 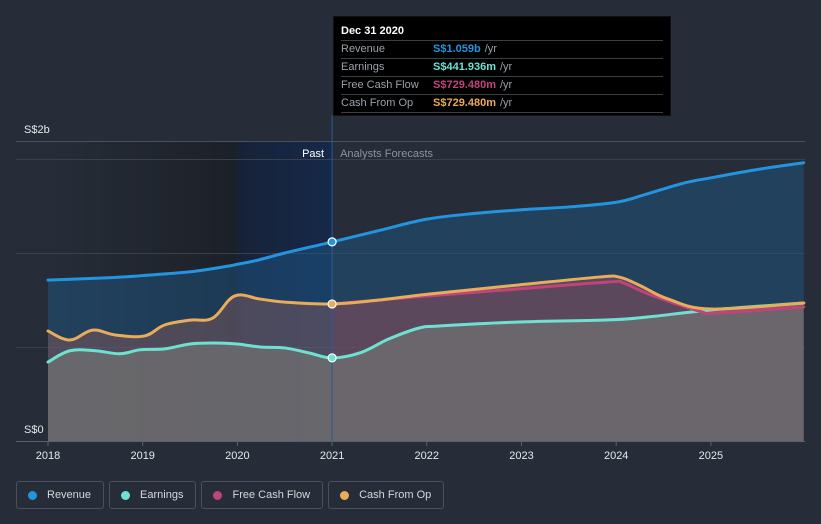 What do you see at coordinates (332, 242) in the screenshot?
I see `revenue-marker` at bounding box center [332, 242].